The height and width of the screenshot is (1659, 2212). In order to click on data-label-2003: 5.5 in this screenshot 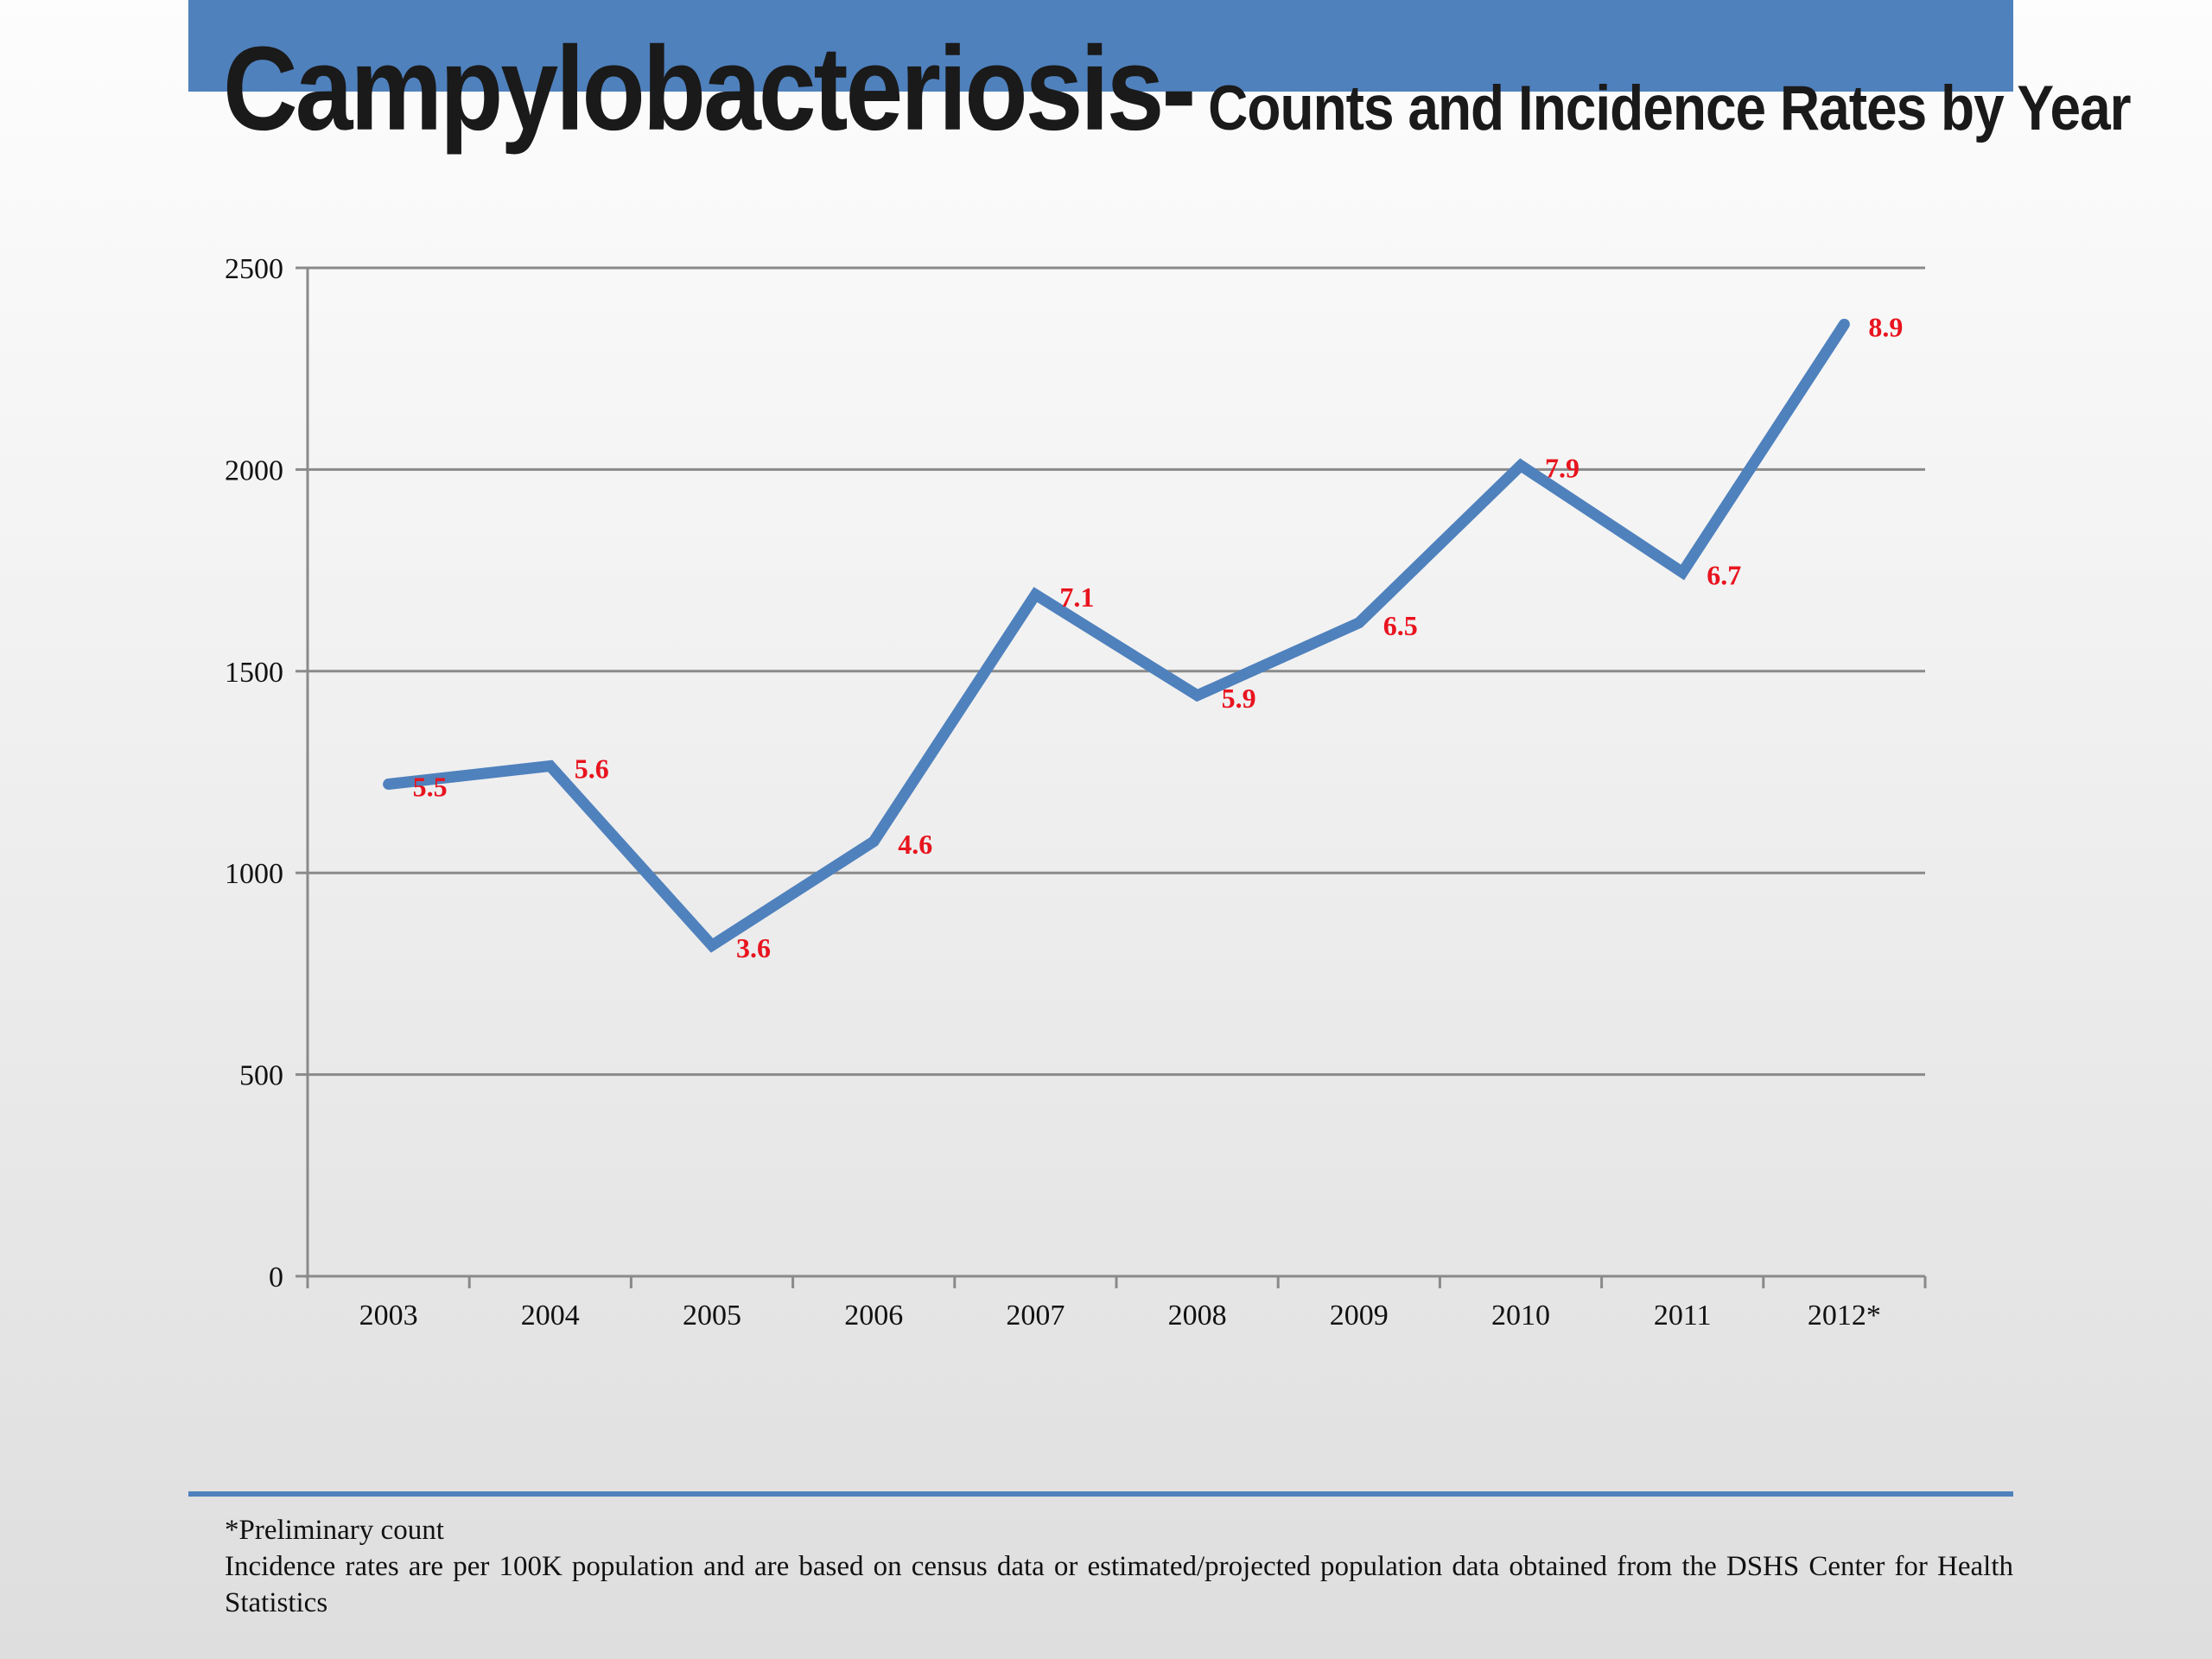, I will do `click(430, 787)`.